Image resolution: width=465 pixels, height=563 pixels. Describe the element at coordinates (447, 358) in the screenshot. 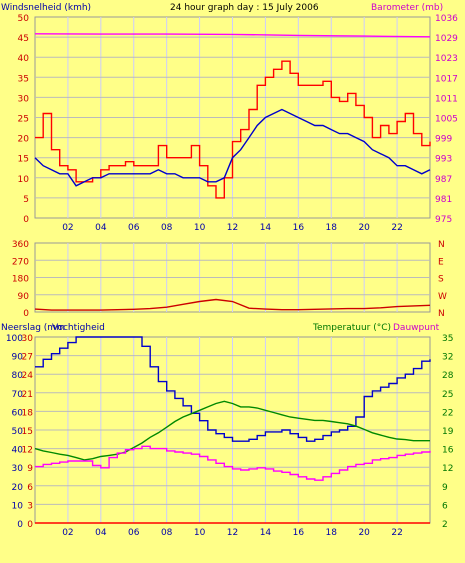

I see `temperature-y-tick-label: 32` at that location.